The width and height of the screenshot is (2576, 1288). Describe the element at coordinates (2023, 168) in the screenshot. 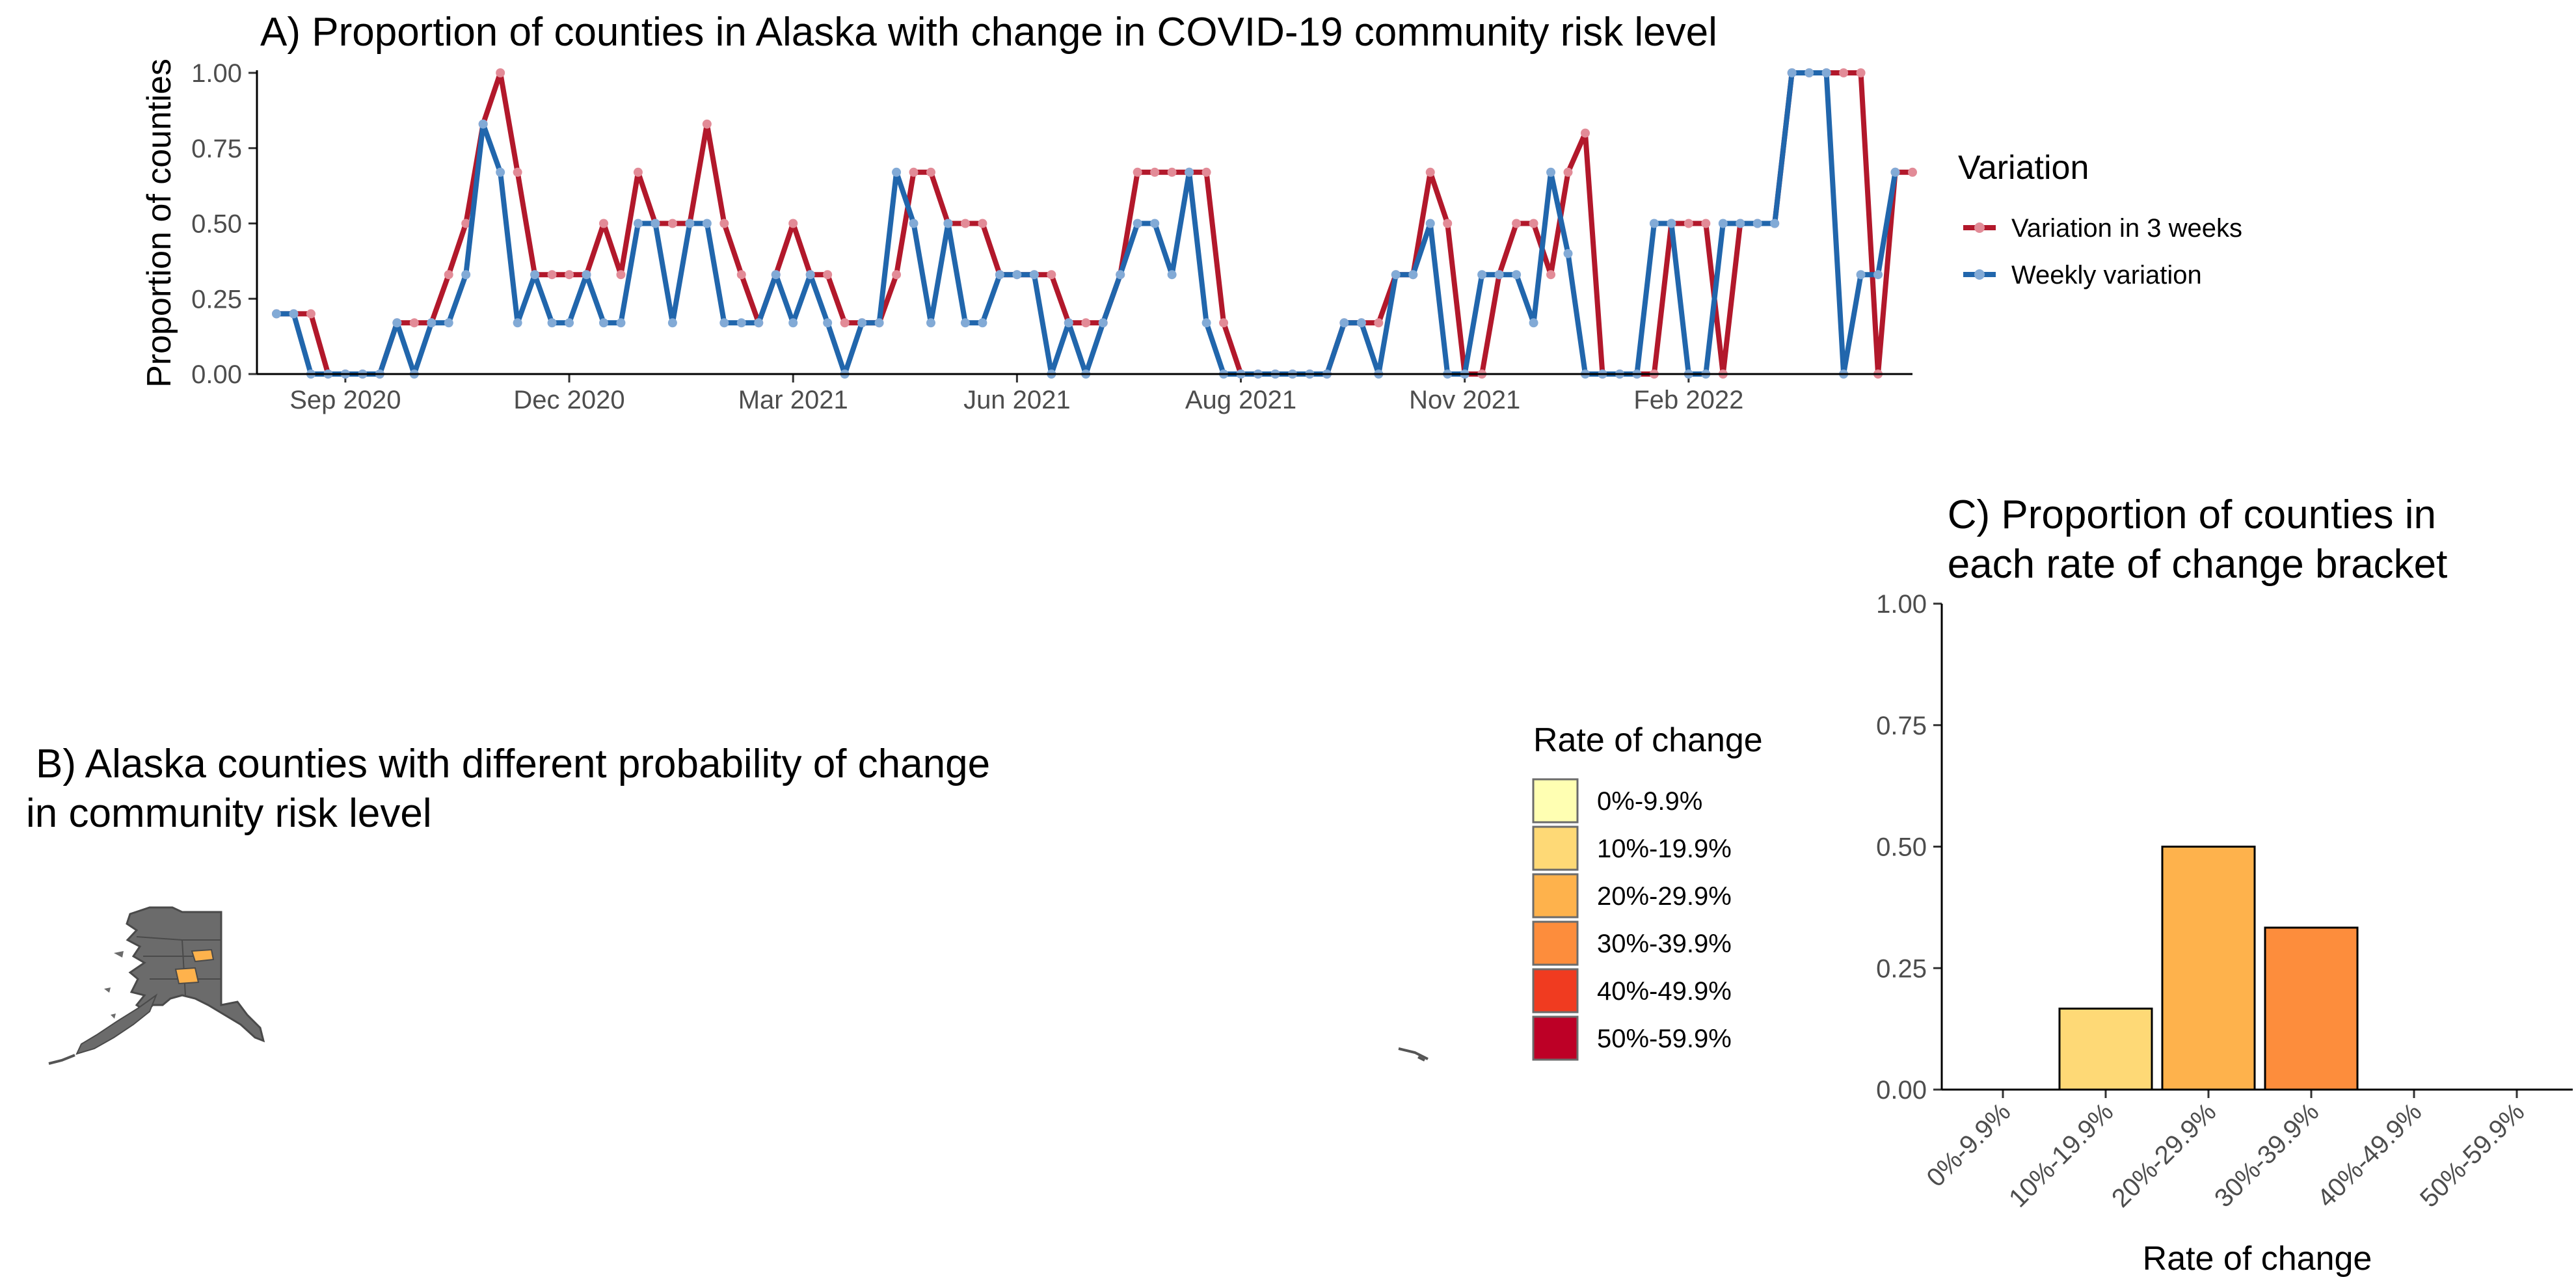

I see `panel-a-legend-title: Variation` at that location.